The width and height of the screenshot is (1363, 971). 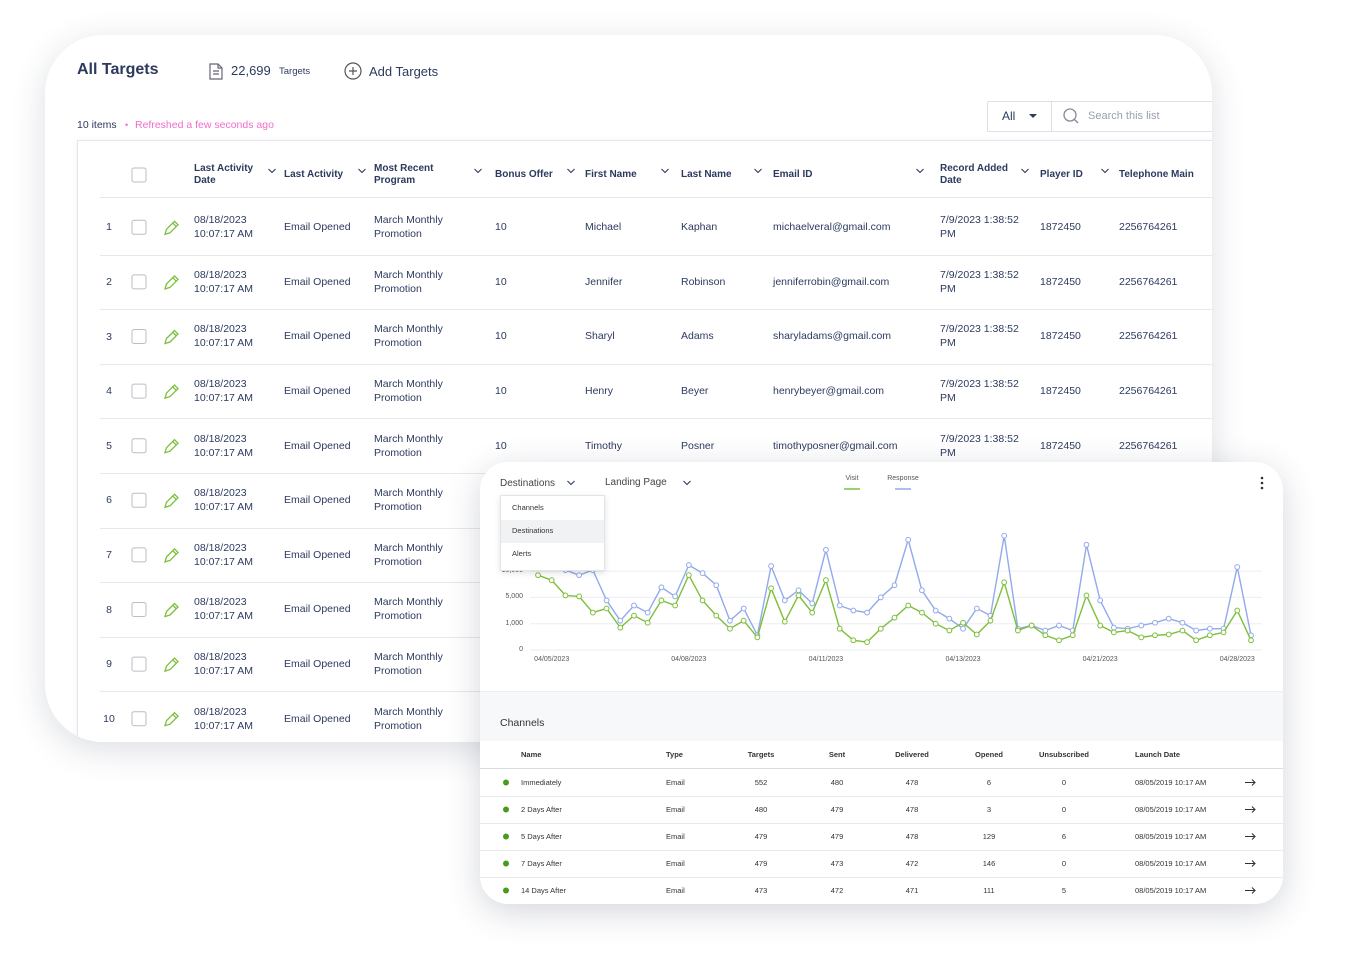 What do you see at coordinates (687, 483) in the screenshot?
I see `dropdown-caret` at bounding box center [687, 483].